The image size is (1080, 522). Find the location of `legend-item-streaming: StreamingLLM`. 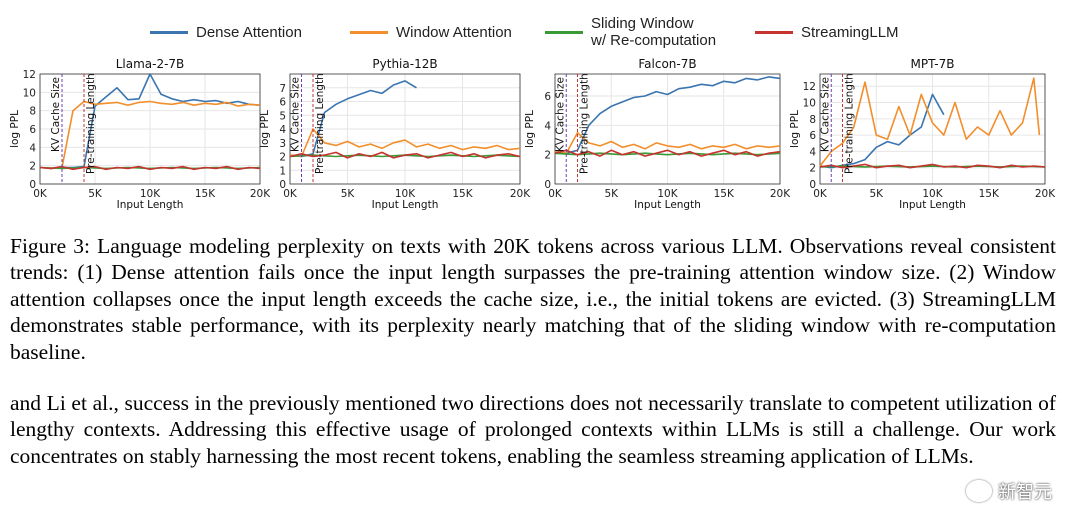

legend-item-streaming: StreamingLLM is located at coordinates (827, 32).